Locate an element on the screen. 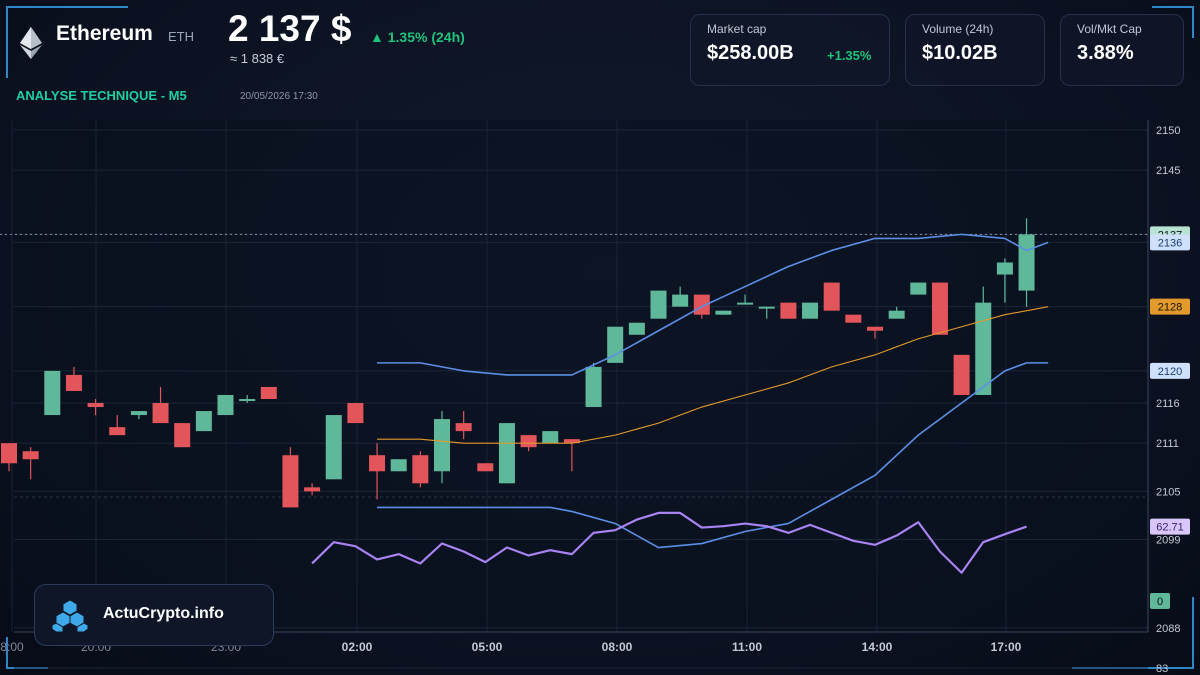 This screenshot has height=675, width=1200. vol-mkt-cap-label: Vol/Mkt Cap is located at coordinates (1109, 29).